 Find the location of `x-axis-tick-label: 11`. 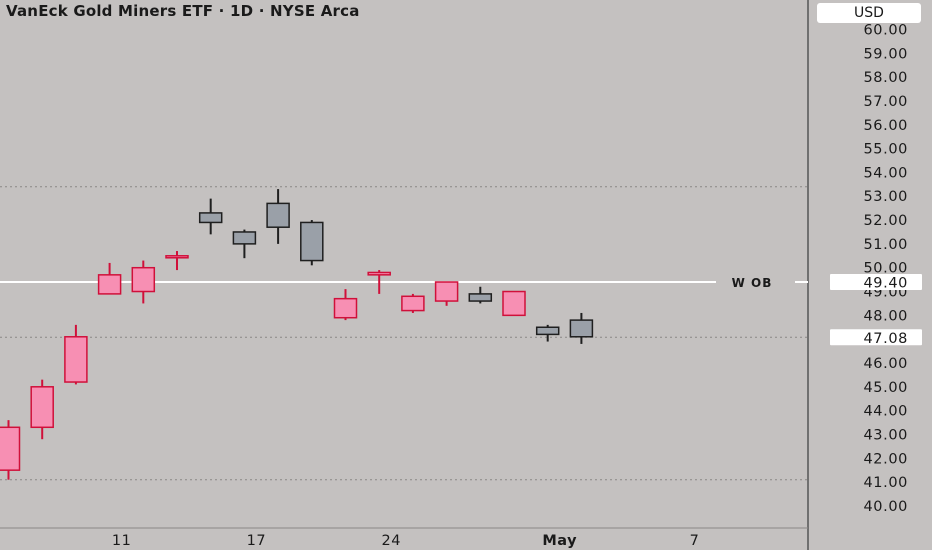

x-axis-tick-label: 11 is located at coordinates (121, 541).